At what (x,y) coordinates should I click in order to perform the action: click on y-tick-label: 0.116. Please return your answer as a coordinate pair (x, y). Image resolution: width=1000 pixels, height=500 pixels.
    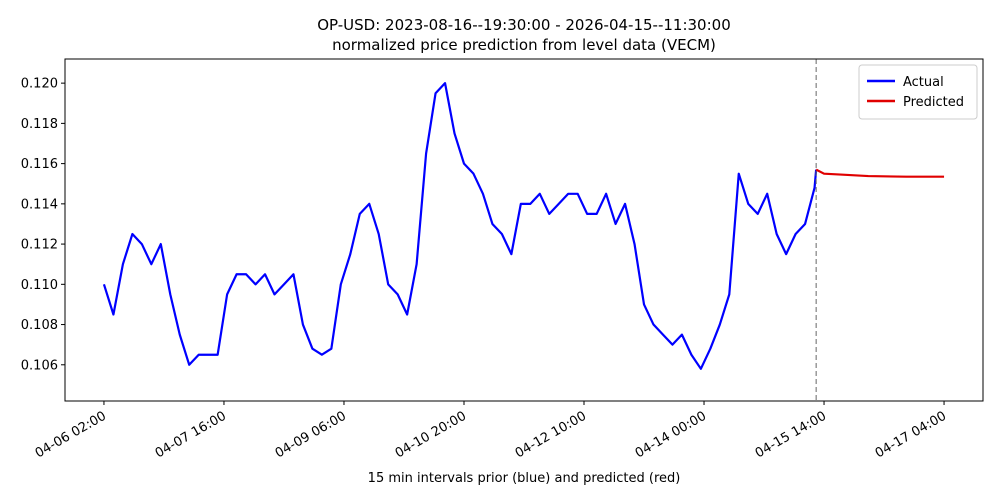
    Looking at the image, I should click on (39, 164).